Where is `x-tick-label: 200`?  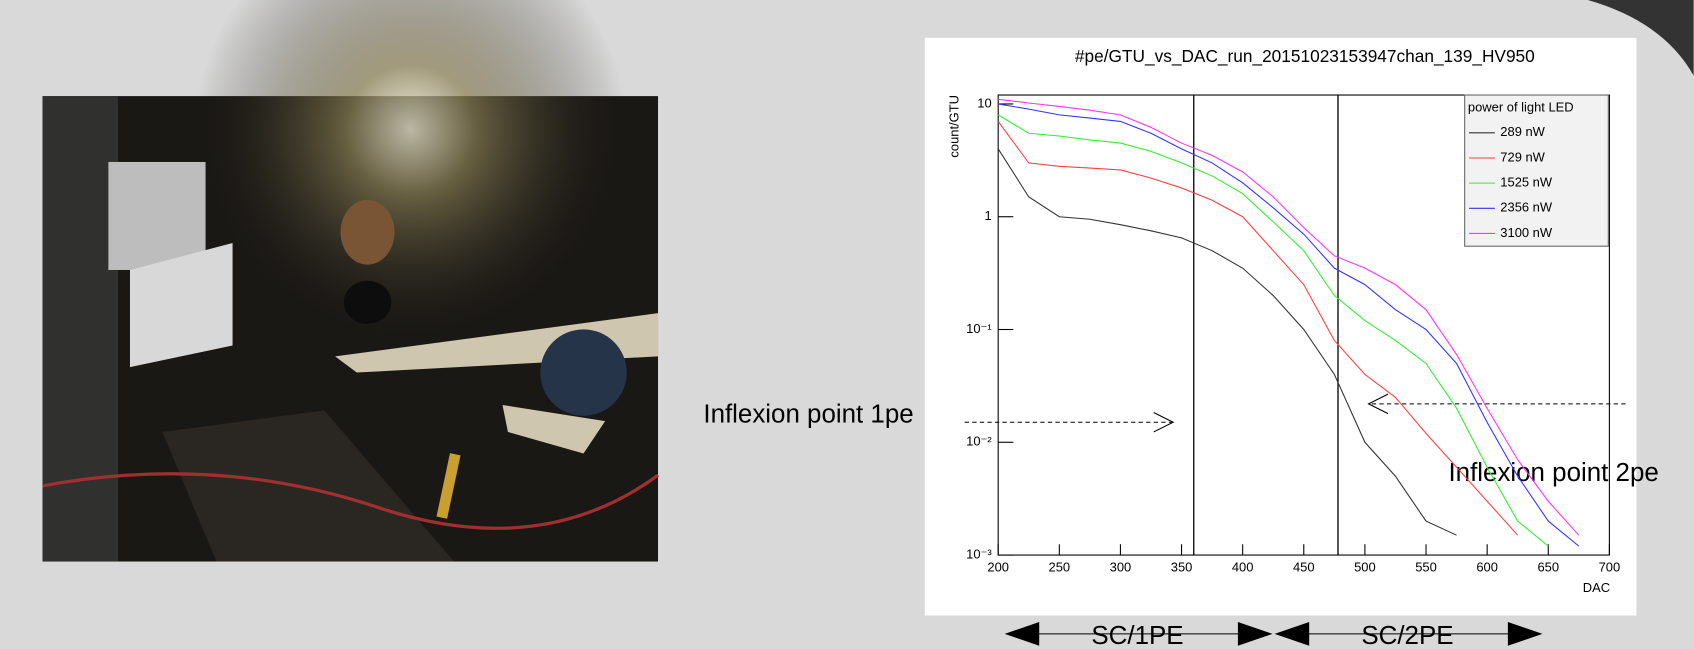
x-tick-label: 200 is located at coordinates (998, 566).